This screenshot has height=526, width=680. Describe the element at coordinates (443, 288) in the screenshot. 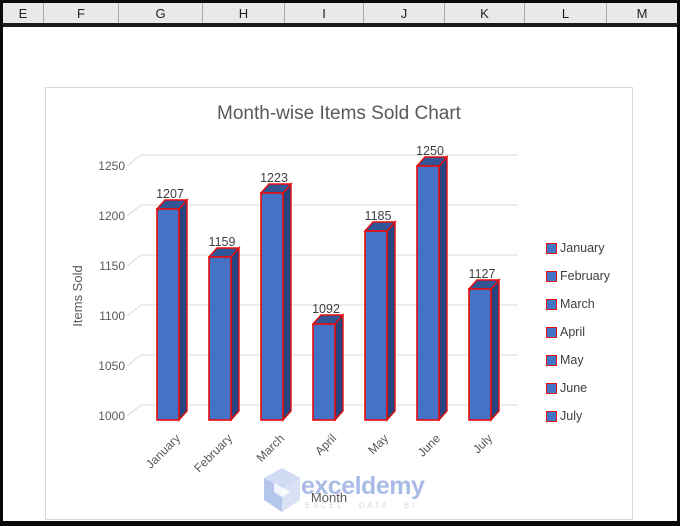

I see `bar-side-face-june` at that location.